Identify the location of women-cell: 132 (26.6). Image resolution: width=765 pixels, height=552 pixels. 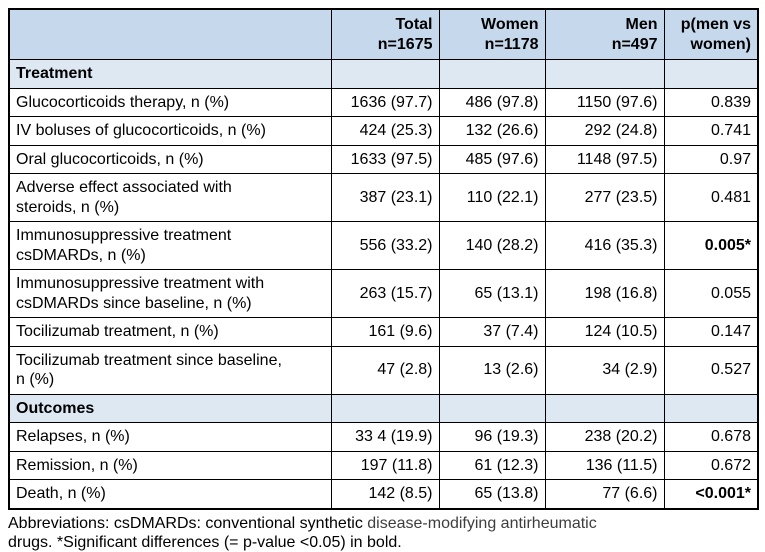
(492, 131).